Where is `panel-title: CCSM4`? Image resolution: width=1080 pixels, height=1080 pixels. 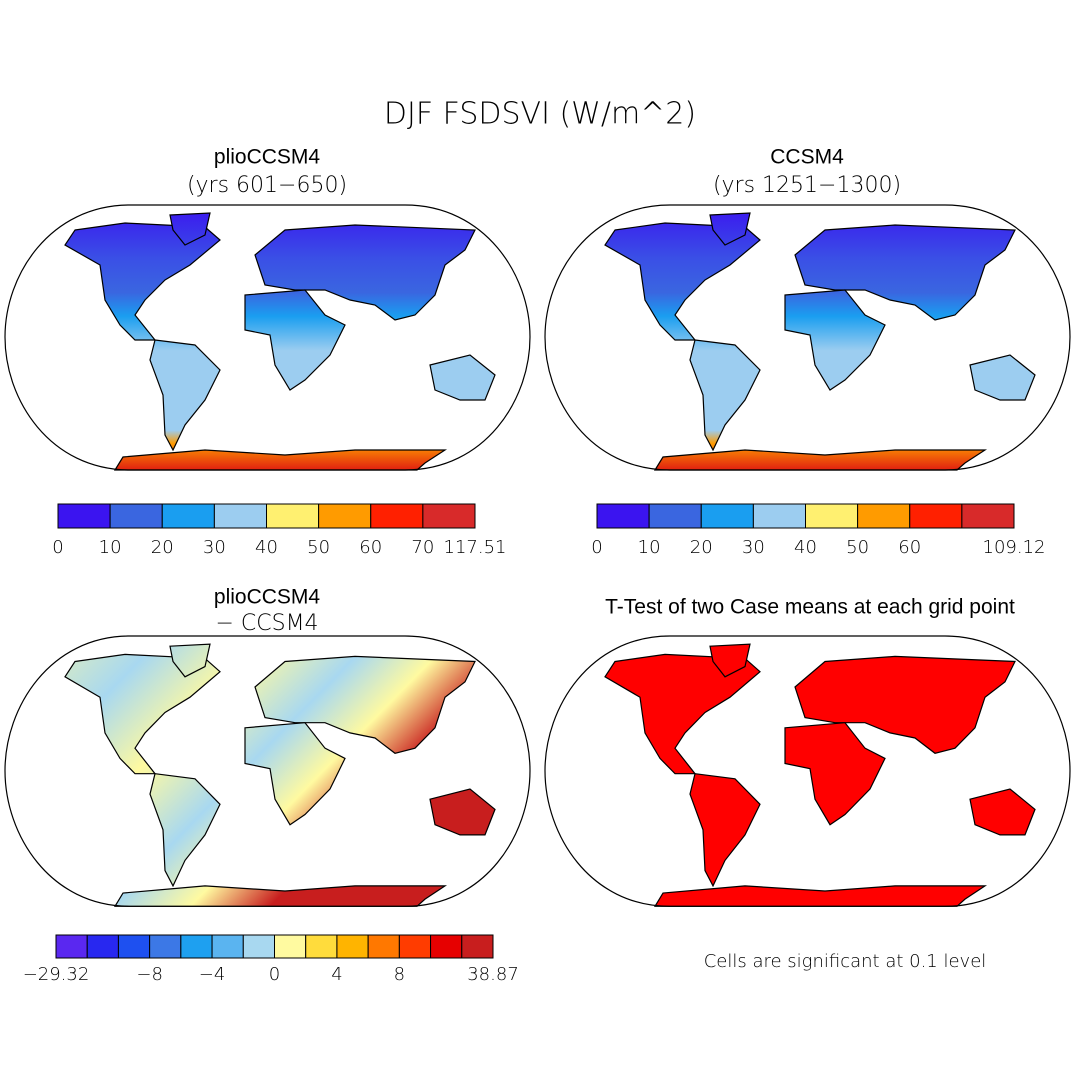
panel-title: CCSM4 is located at coordinates (807, 157).